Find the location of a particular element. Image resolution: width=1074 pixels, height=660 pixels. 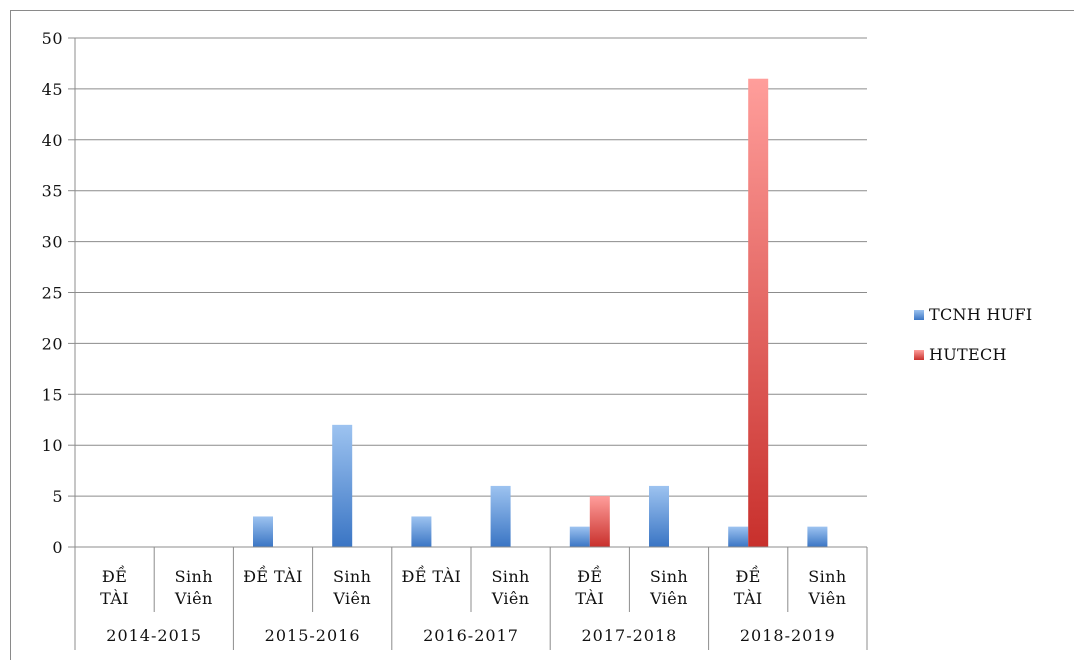

x-group-label: 2016-2017 is located at coordinates (471, 635).